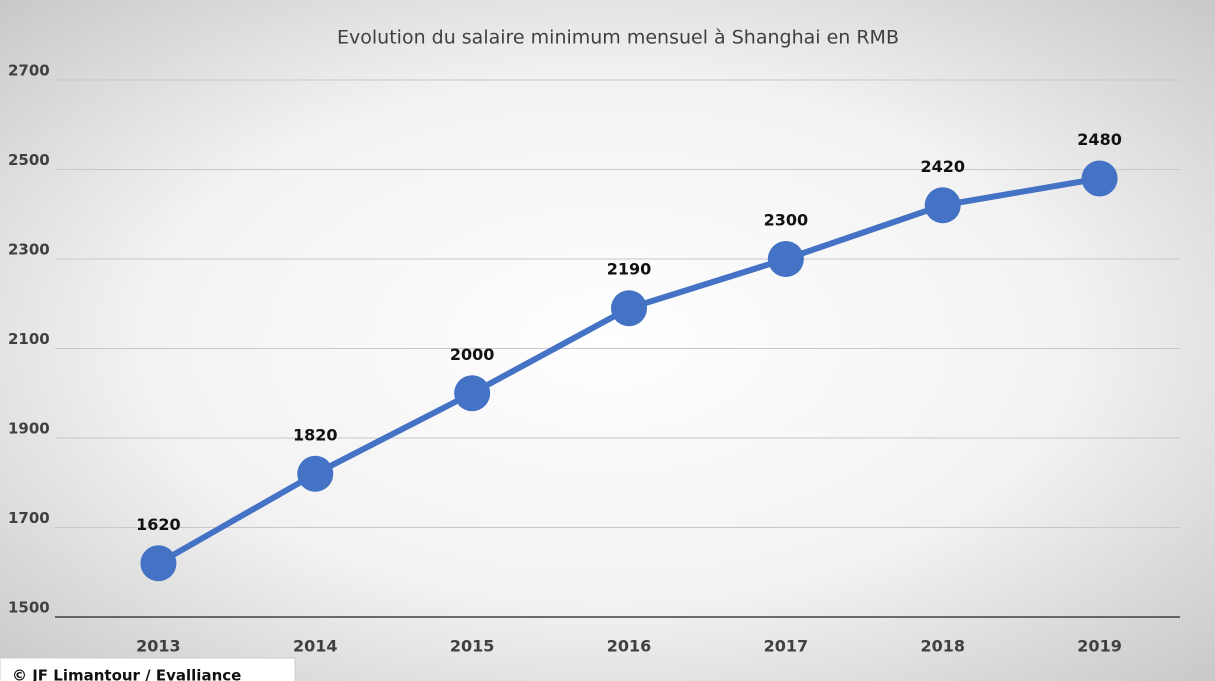  I want to click on x-tick-label: 2014, so click(315, 646).